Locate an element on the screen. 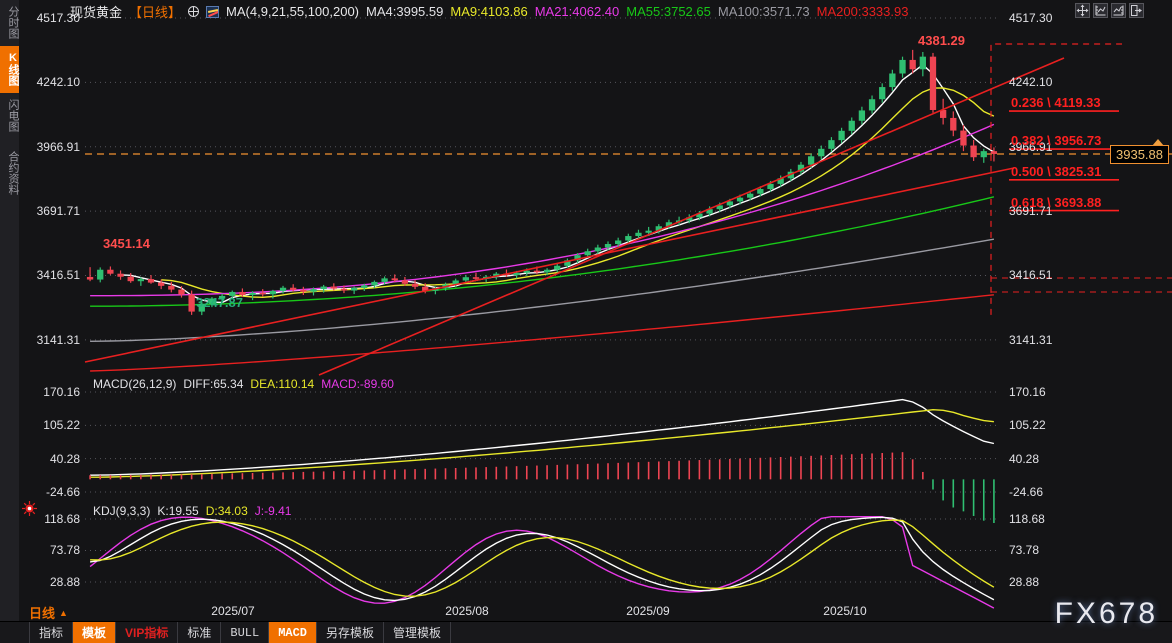 This screenshot has height=643, width=1172. left-sidebar: 分时图 K线图 闪电图 合约资料 is located at coordinates (9, 321).